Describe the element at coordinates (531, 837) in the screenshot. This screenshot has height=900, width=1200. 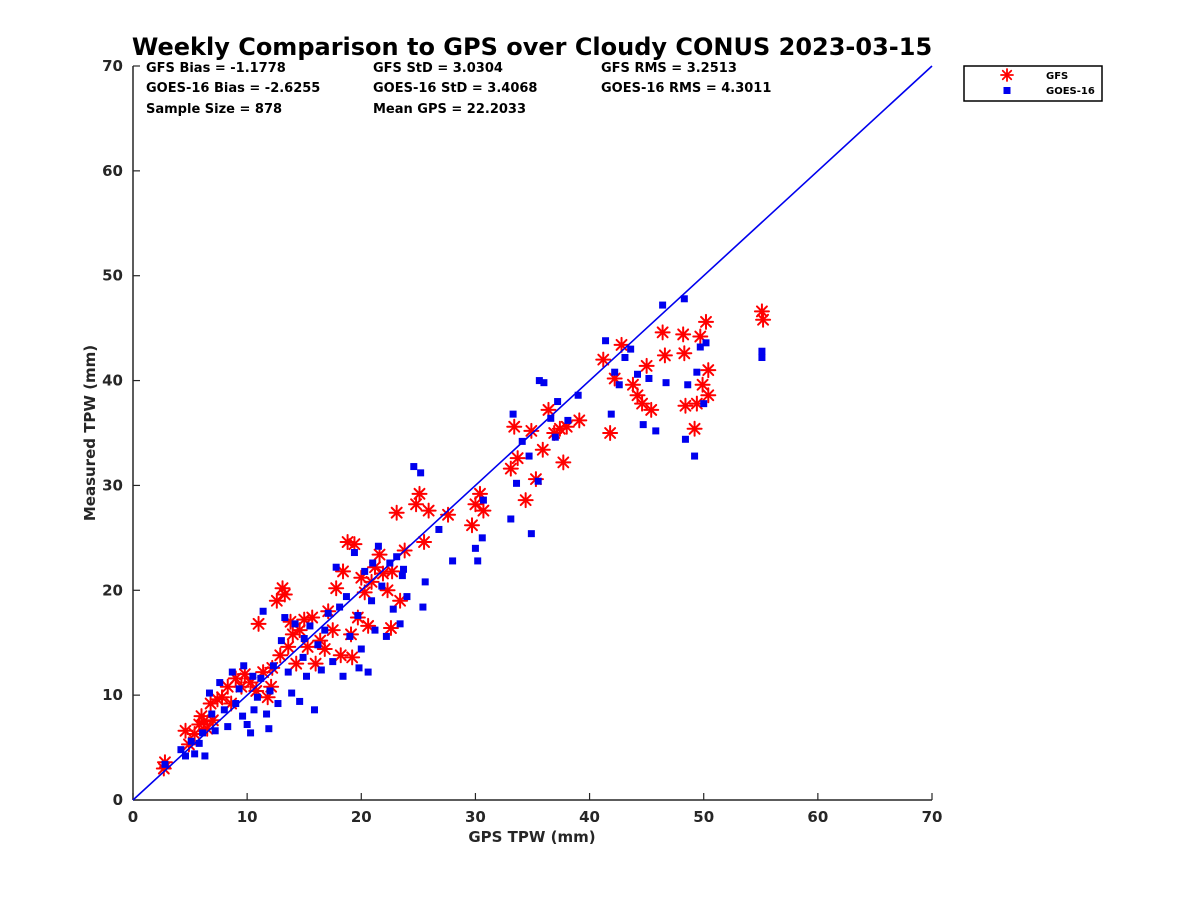
I see `x-axis-label: GPS TPW (mm)` at that location.